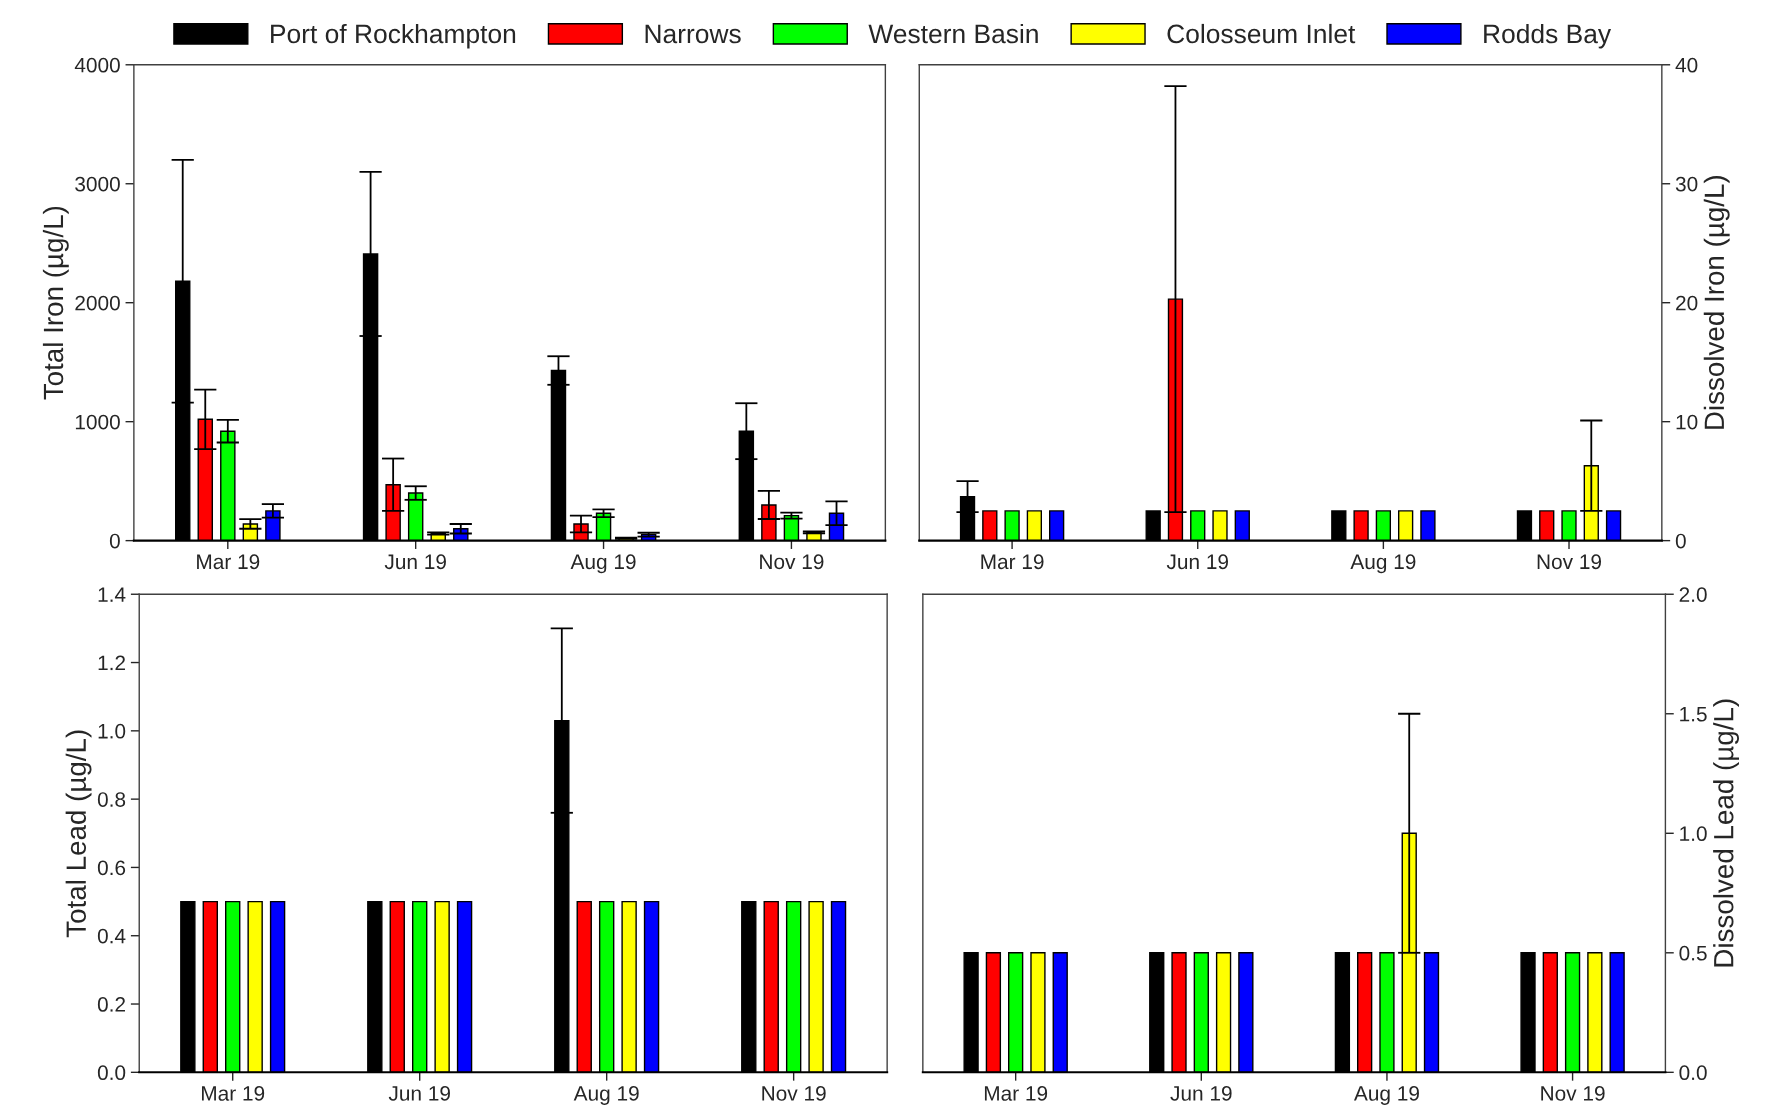 The image size is (1785, 1117). What do you see at coordinates (1686, 184) in the screenshot?
I see `y2-tick-label: 30` at bounding box center [1686, 184].